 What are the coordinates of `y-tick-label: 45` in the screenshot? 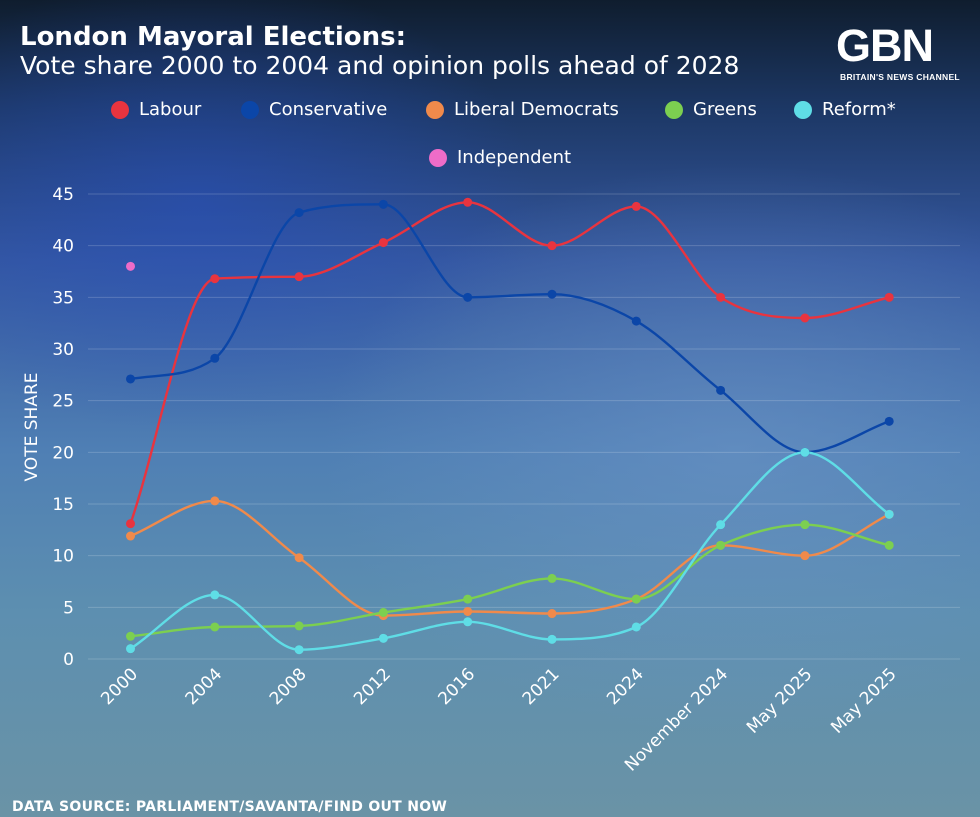 It's located at (63, 195).